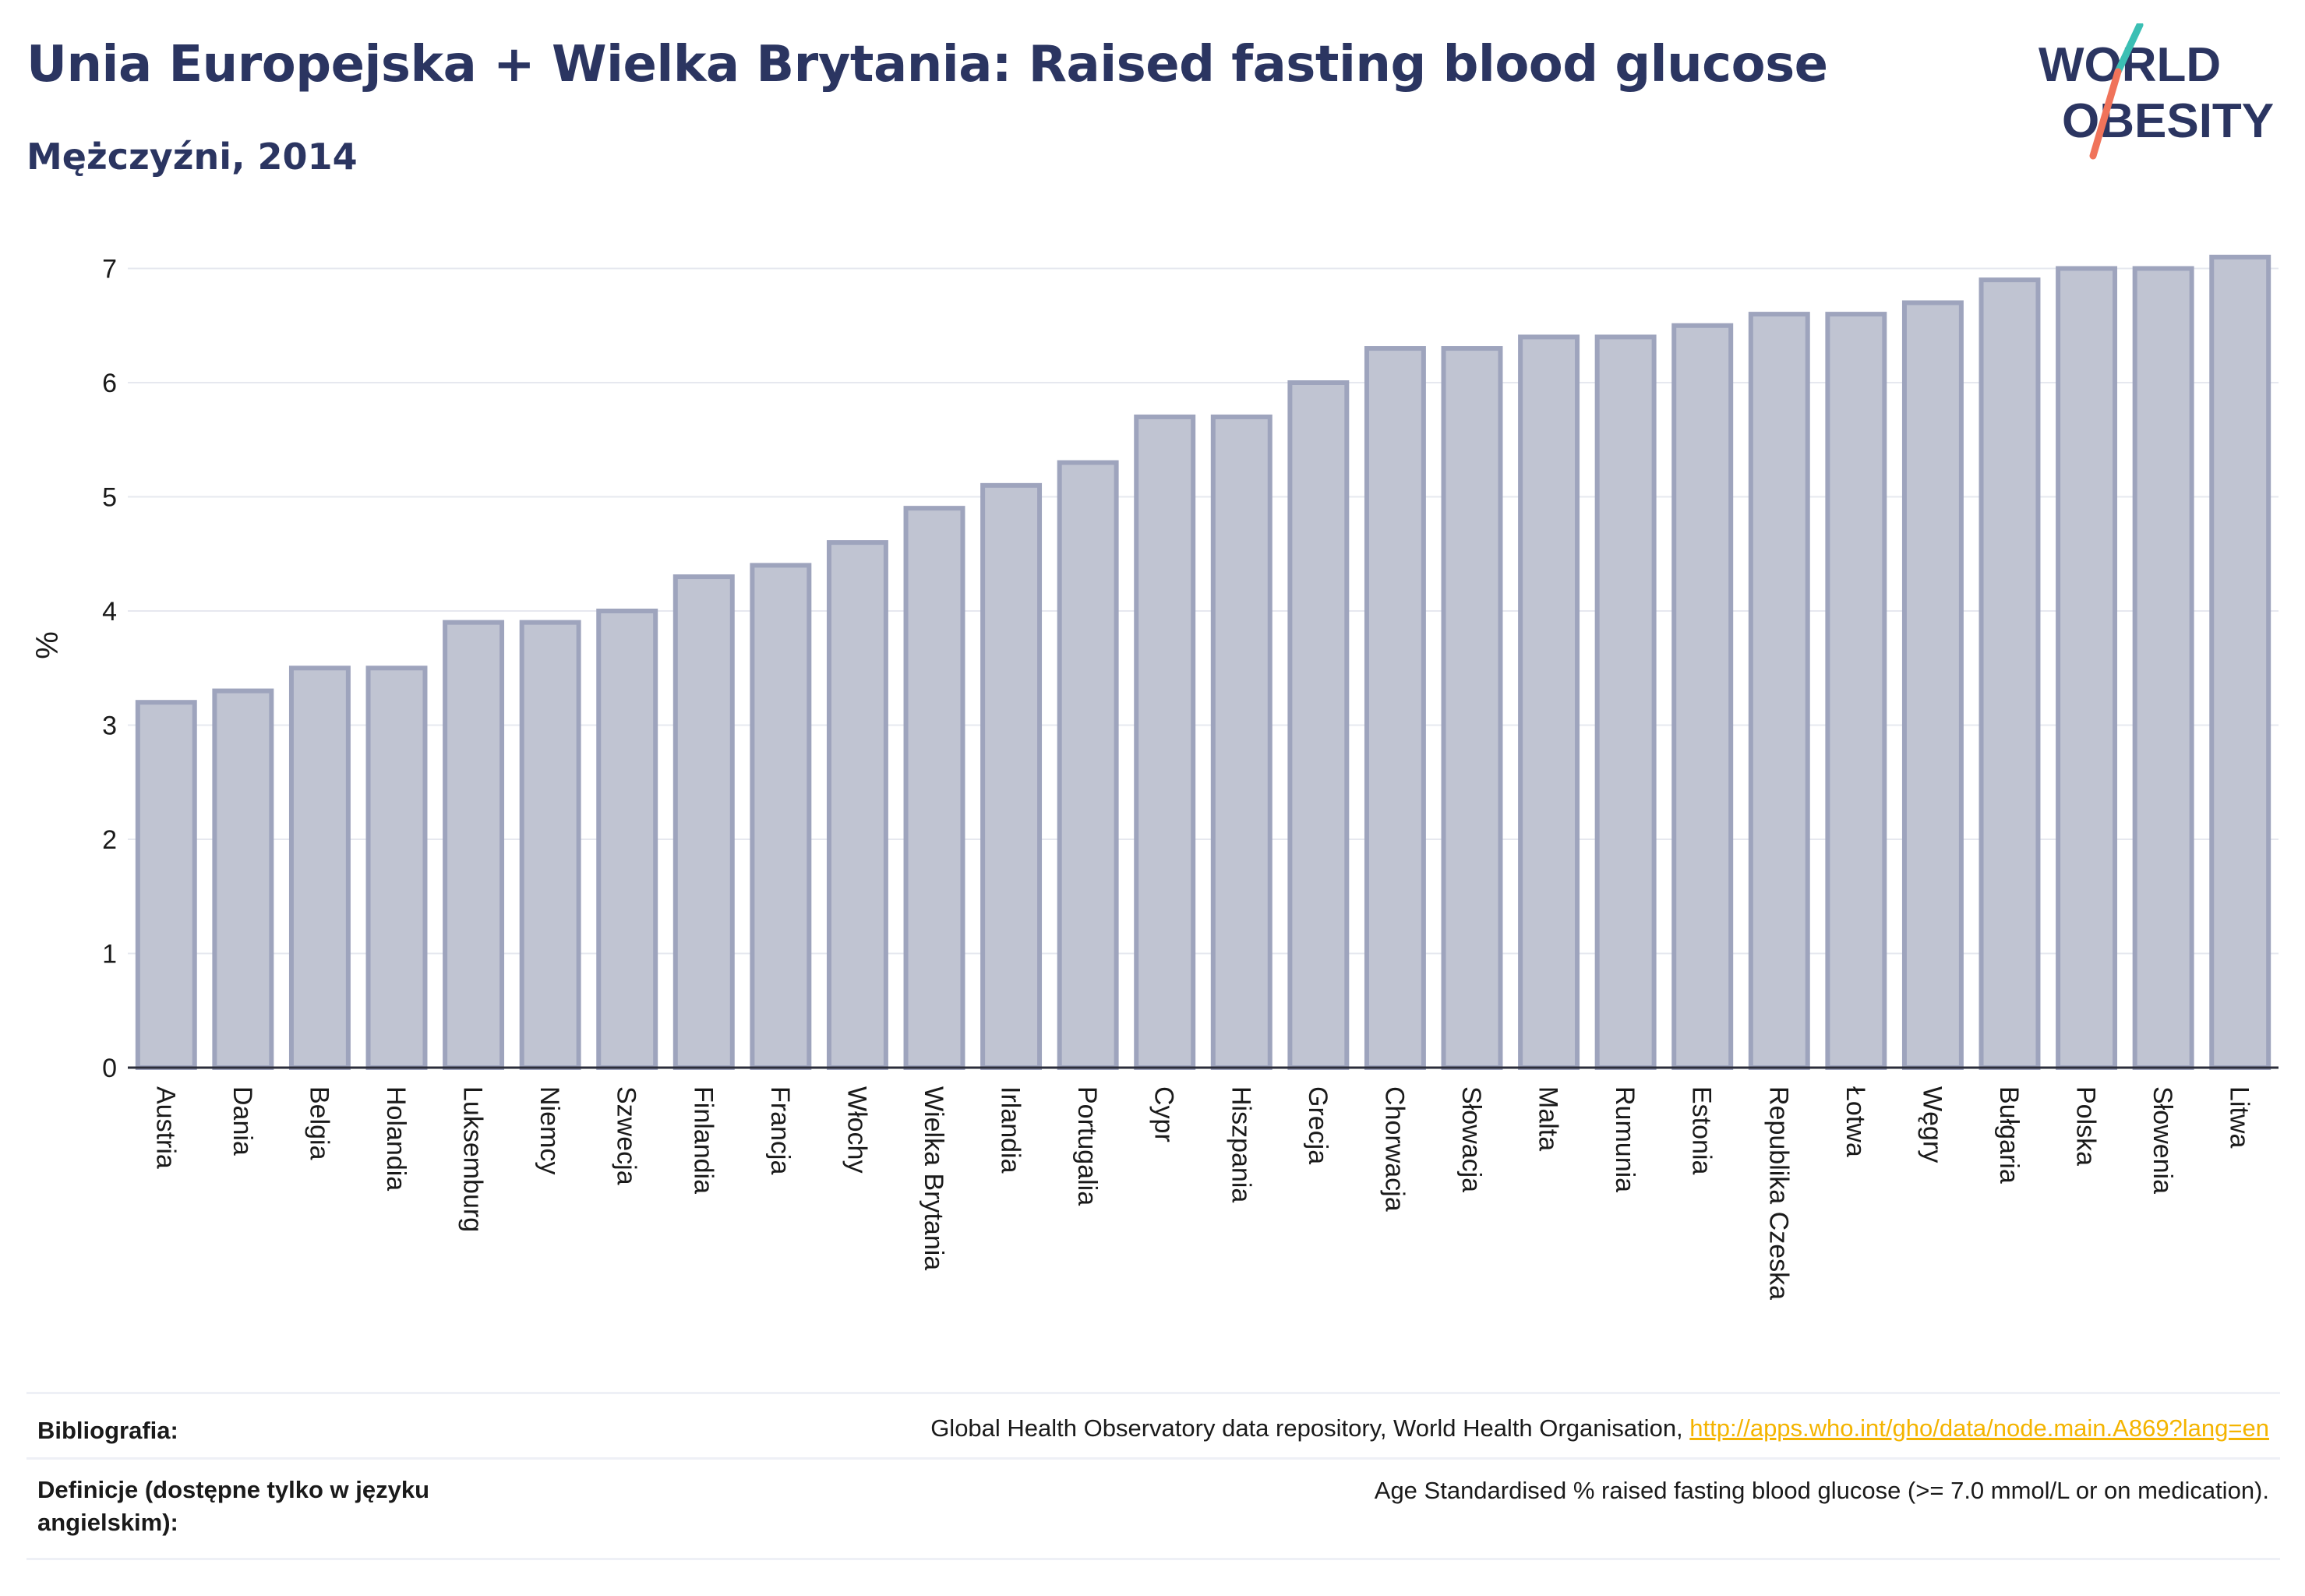 This screenshot has width=2305, height=1596. What do you see at coordinates (47, 645) in the screenshot?
I see `y-axis-label: %` at bounding box center [47, 645].